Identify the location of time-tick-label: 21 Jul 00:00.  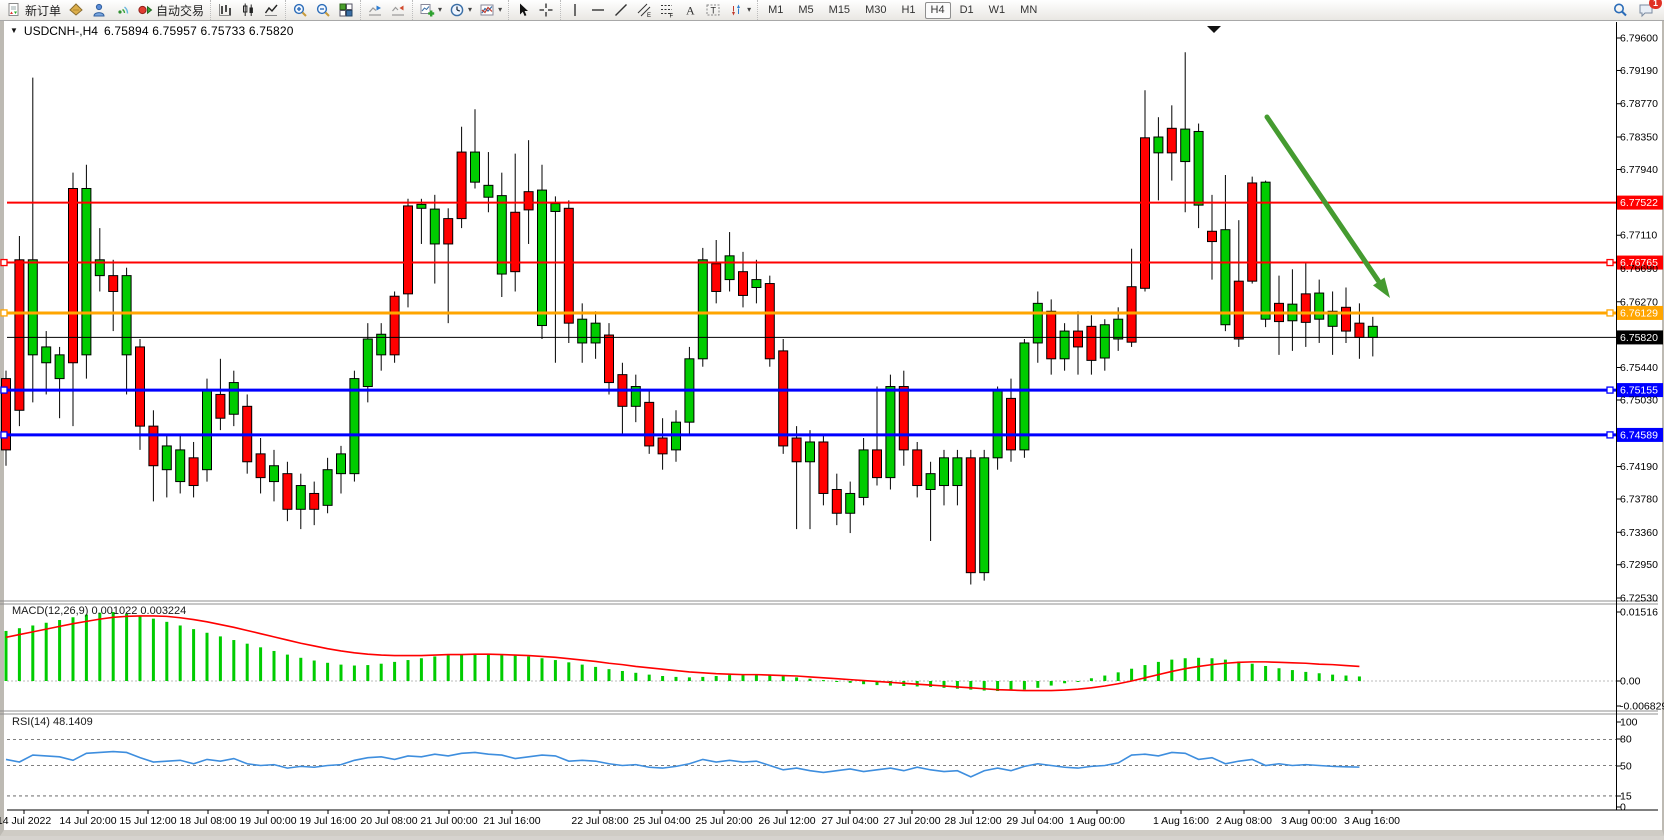
(448, 821).